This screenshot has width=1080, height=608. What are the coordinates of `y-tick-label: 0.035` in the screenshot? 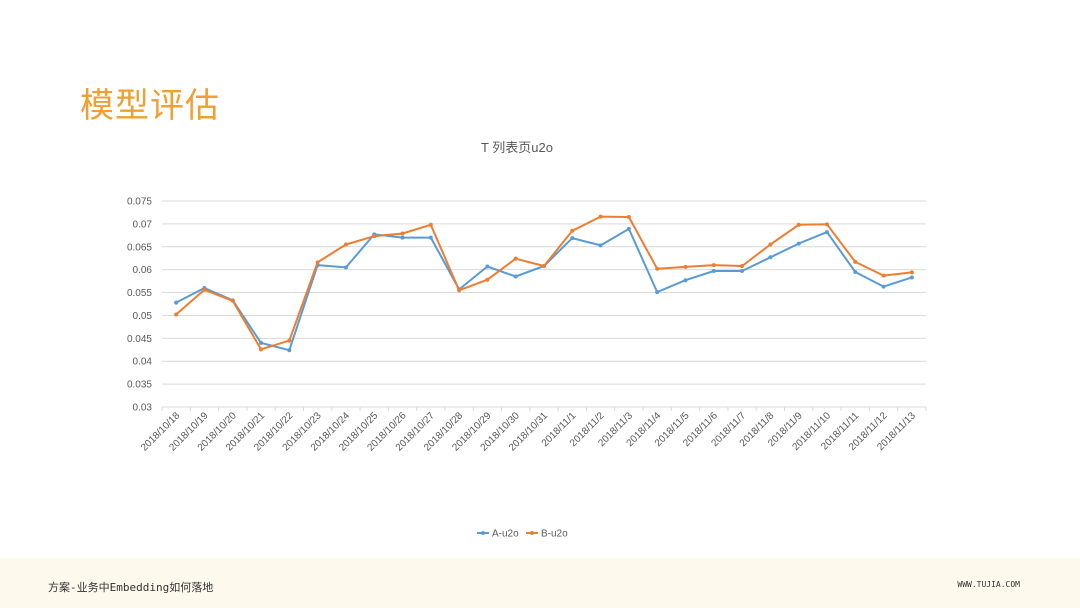 It's located at (139, 385).